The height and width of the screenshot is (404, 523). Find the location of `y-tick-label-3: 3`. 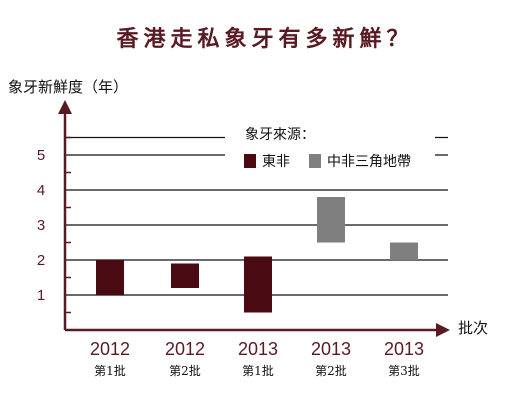

y-tick-label-3: 3 is located at coordinates (41, 225).